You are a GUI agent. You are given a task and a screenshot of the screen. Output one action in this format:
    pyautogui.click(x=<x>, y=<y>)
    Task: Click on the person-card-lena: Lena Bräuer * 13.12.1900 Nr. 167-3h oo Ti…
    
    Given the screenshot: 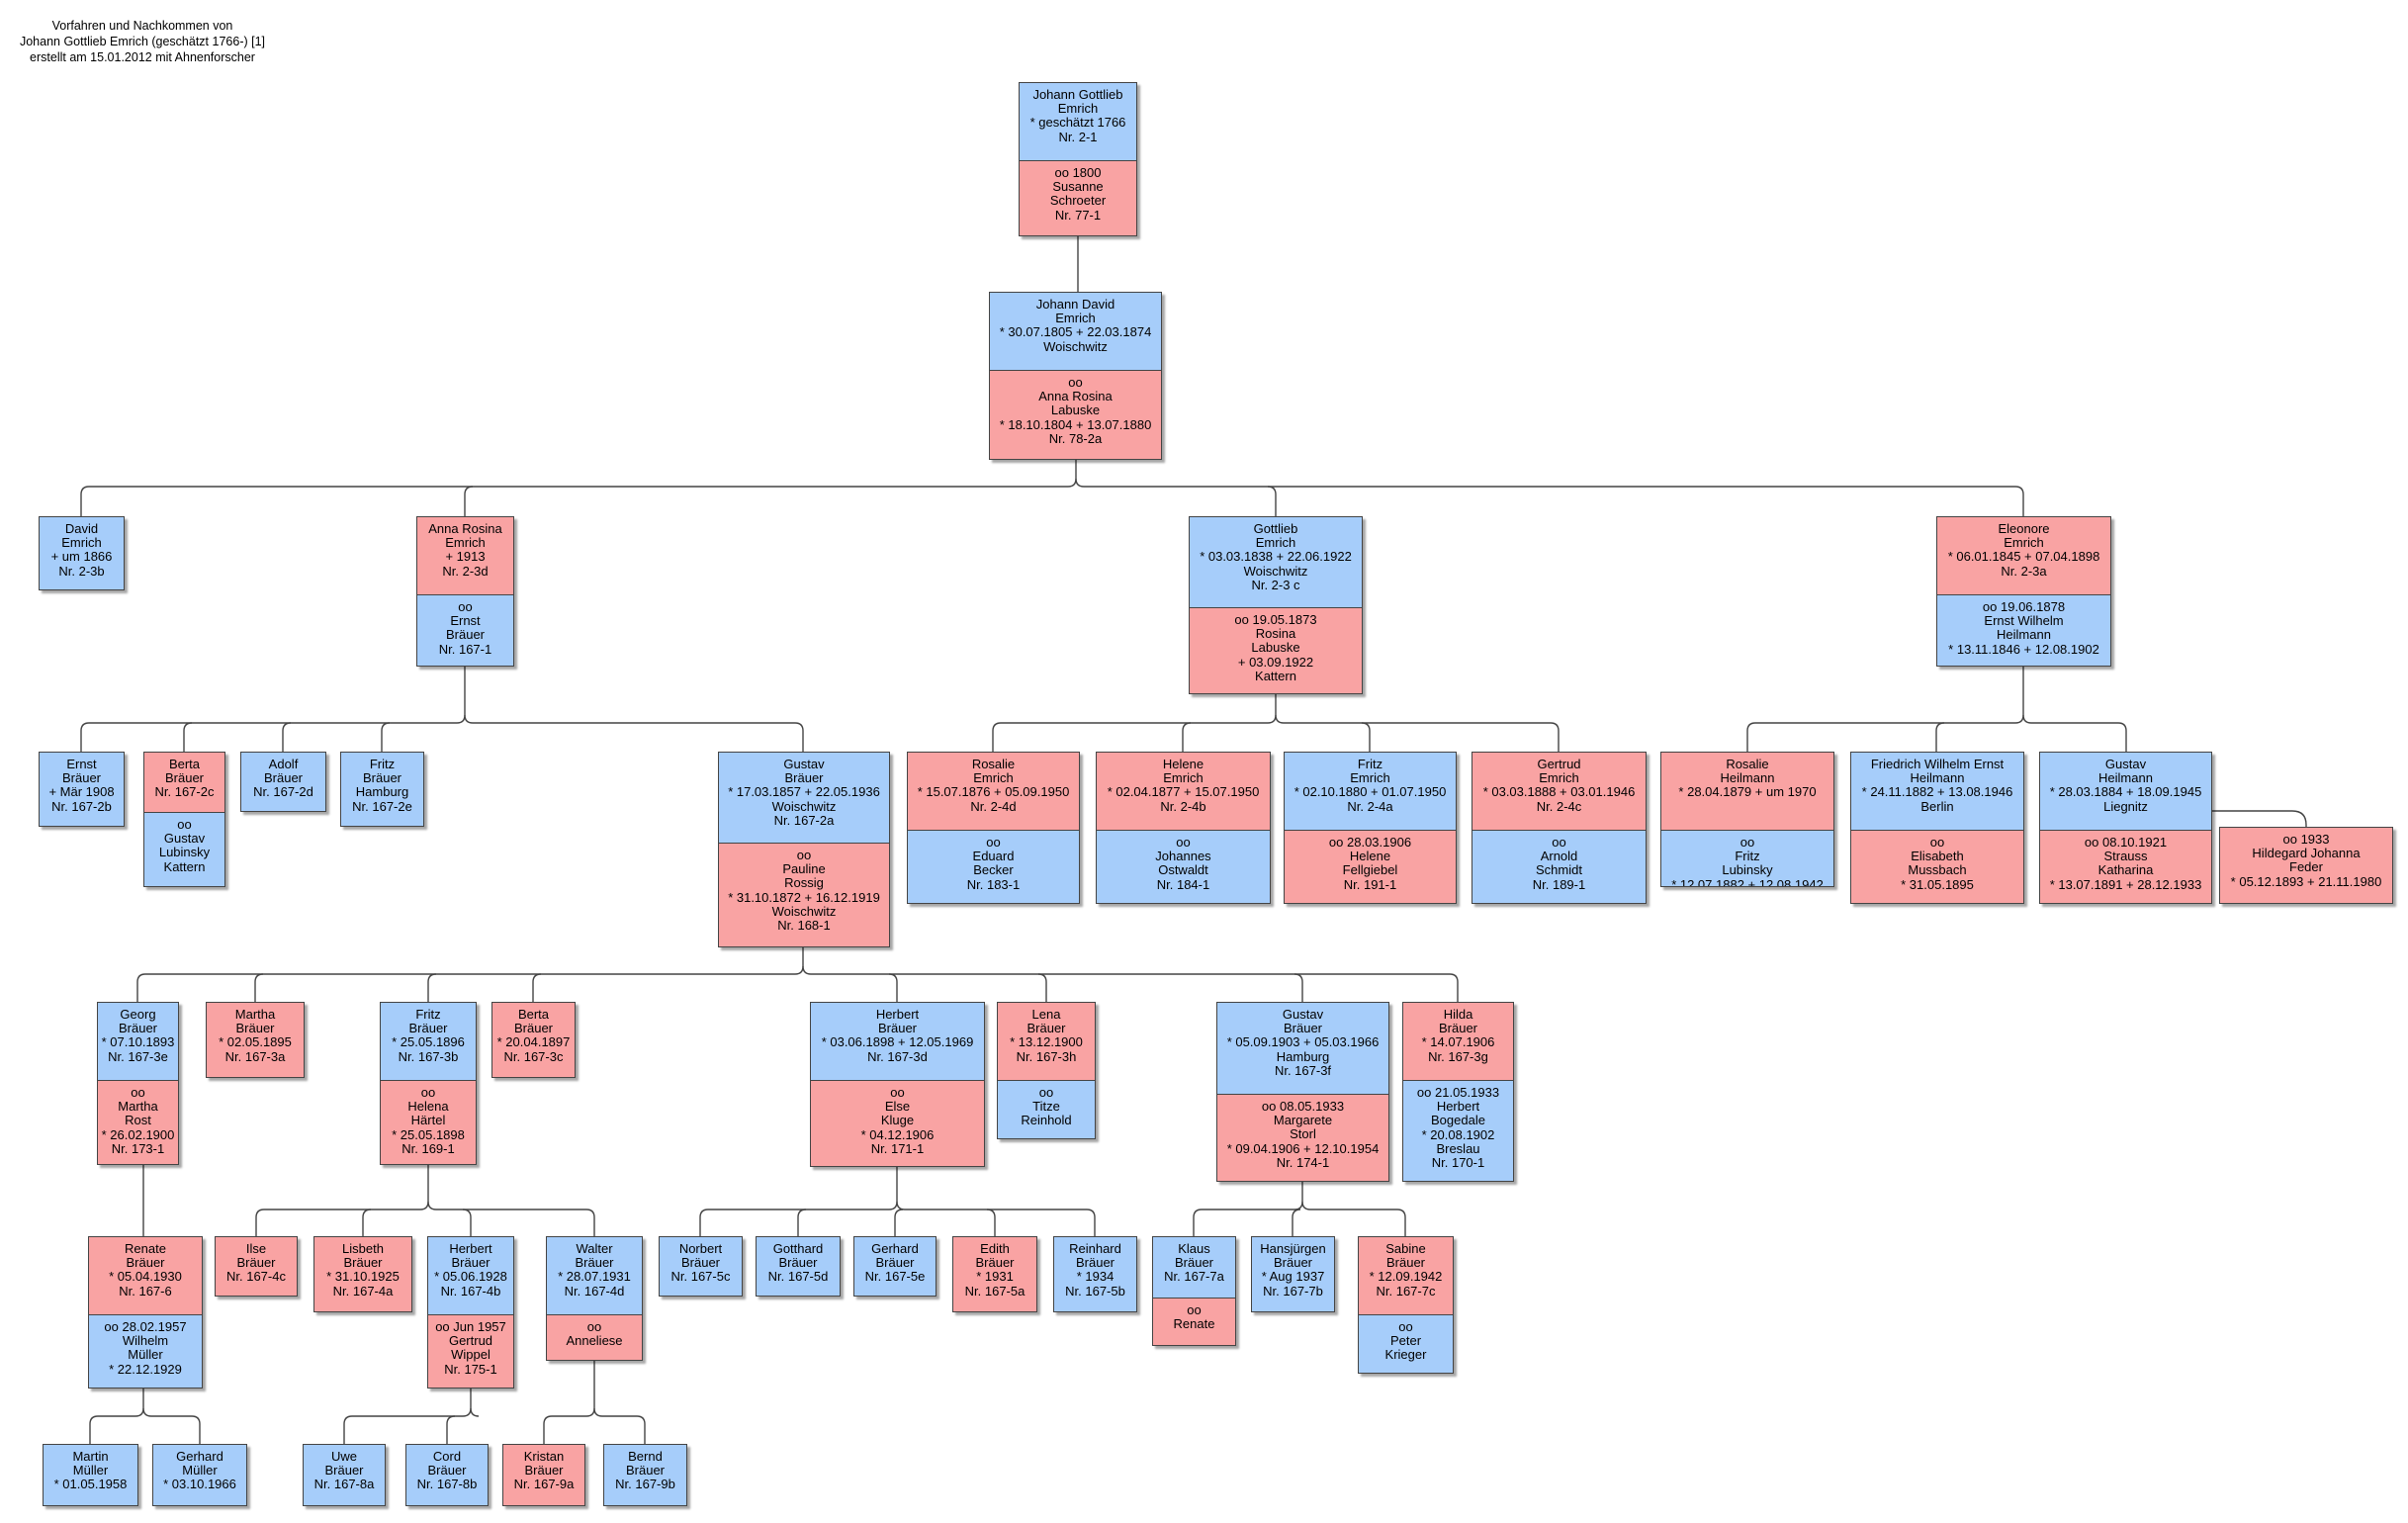 What is the action you would take?
    pyautogui.click(x=1046, y=1070)
    